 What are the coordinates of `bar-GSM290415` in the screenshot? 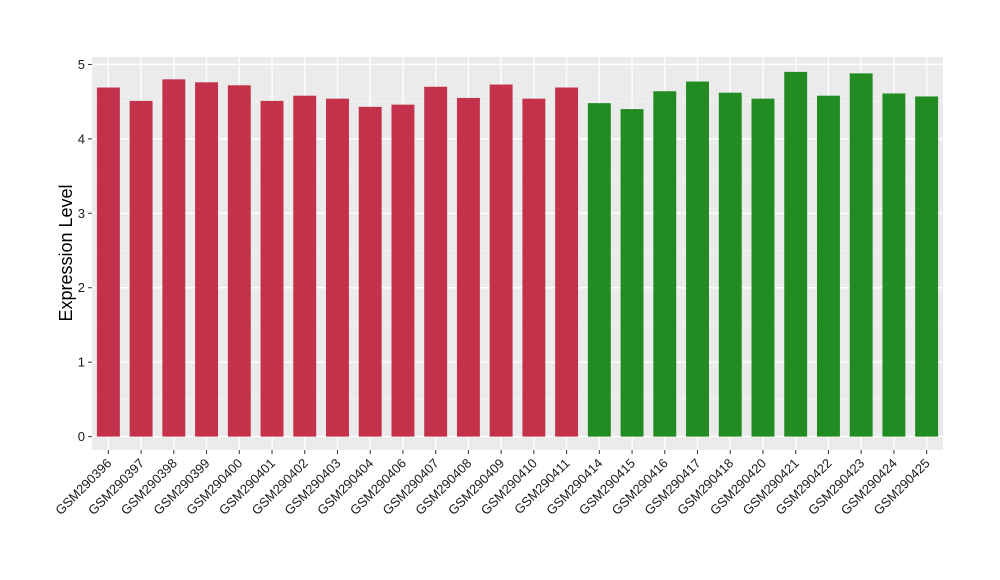 It's located at (632, 273).